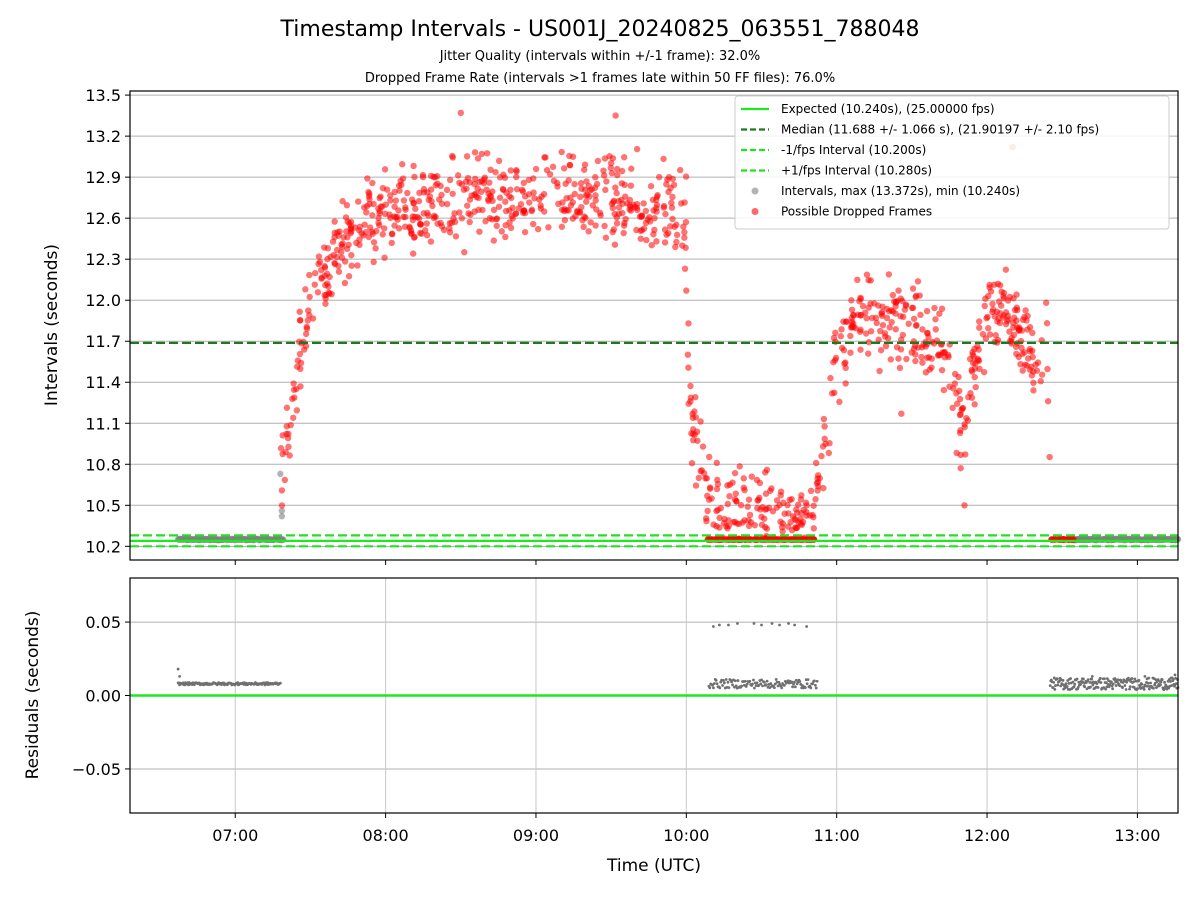  Describe the element at coordinates (653, 866) in the screenshot. I see `x-axis-label: Time (UTC)` at that location.